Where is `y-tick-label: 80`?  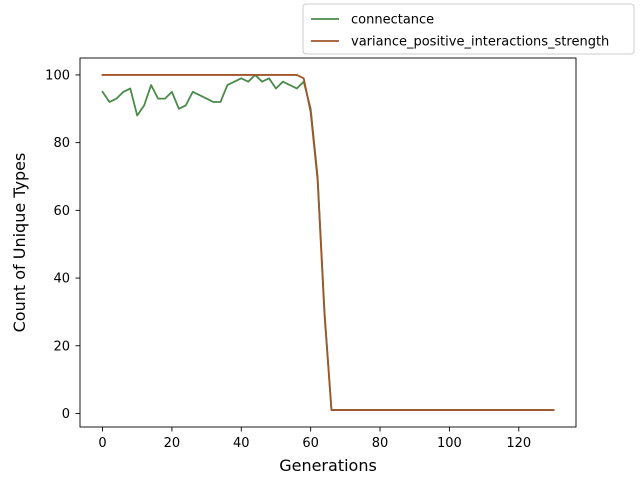
y-tick-label: 80 is located at coordinates (61, 143).